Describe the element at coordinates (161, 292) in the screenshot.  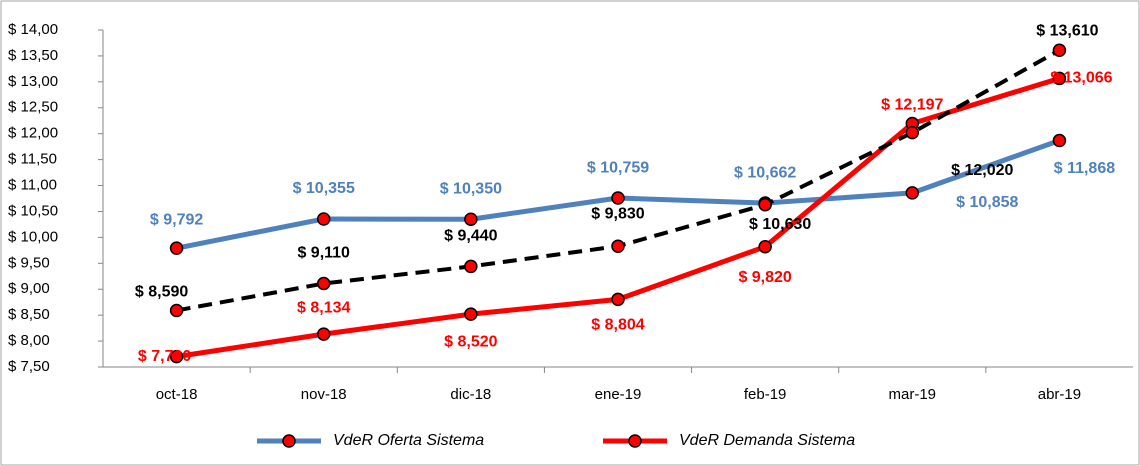
I see `data-label: $ 8,590` at that location.